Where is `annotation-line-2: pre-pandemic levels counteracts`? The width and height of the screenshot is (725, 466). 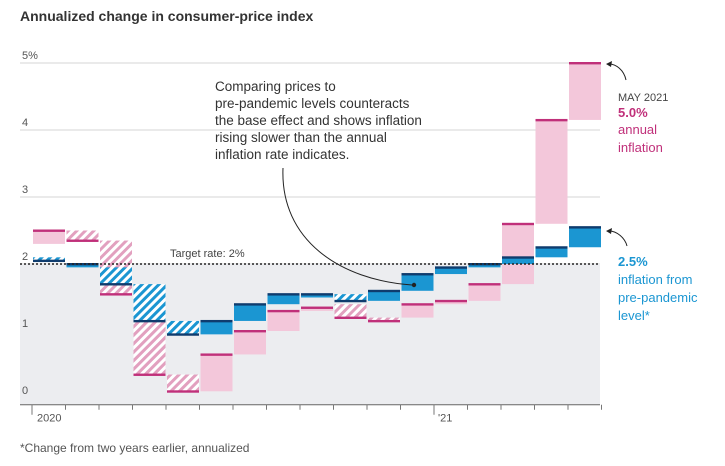
annotation-line-2: pre-pandemic levels counteracts is located at coordinates (312, 103).